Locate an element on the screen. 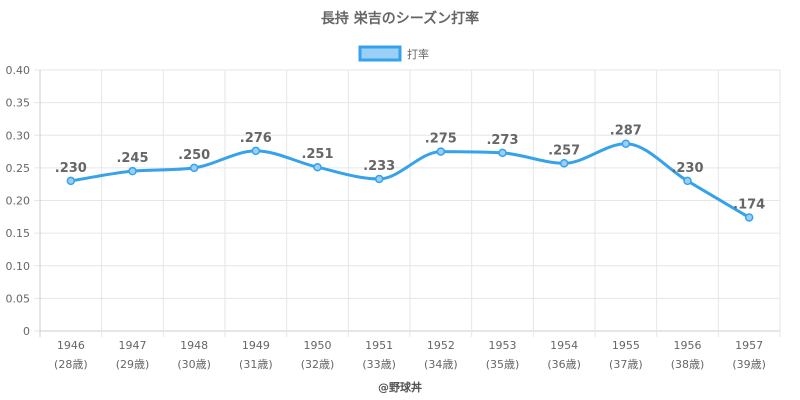  legend-label: 打率 is located at coordinates (418, 54).